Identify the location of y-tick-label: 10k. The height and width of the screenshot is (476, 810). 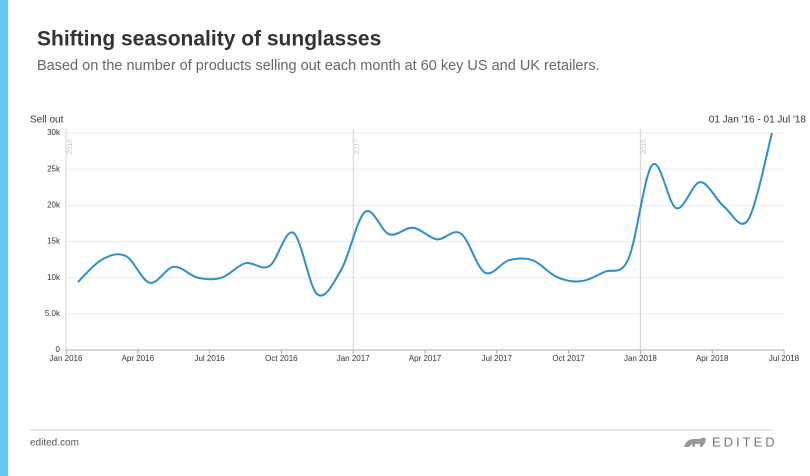
(54, 277).